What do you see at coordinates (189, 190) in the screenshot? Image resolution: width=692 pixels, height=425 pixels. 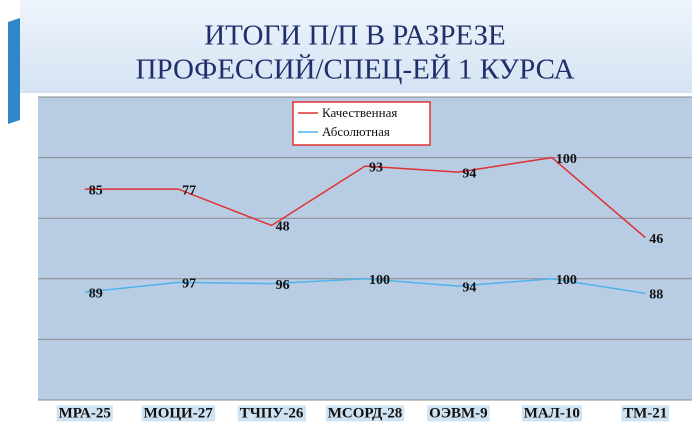 I see `data-label: 77` at bounding box center [189, 190].